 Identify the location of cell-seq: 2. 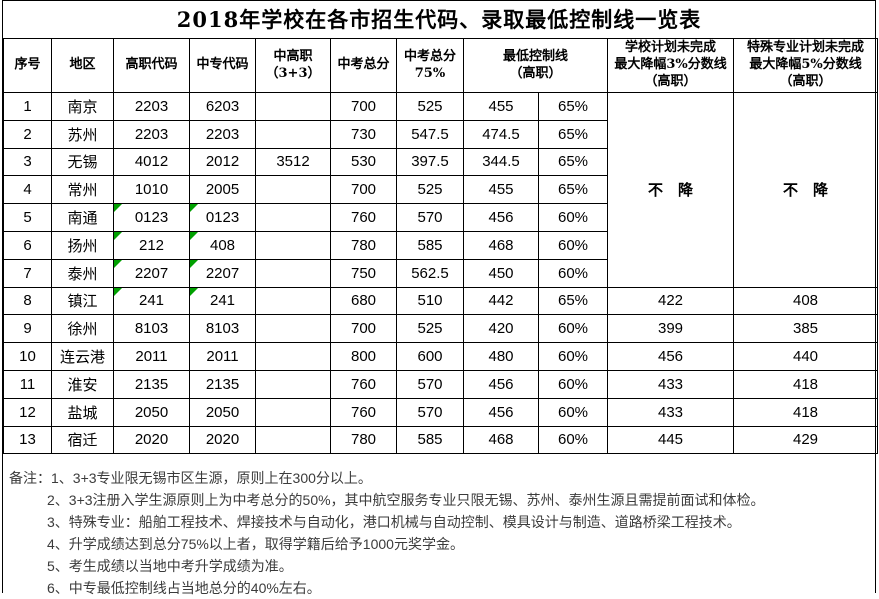
(27, 134).